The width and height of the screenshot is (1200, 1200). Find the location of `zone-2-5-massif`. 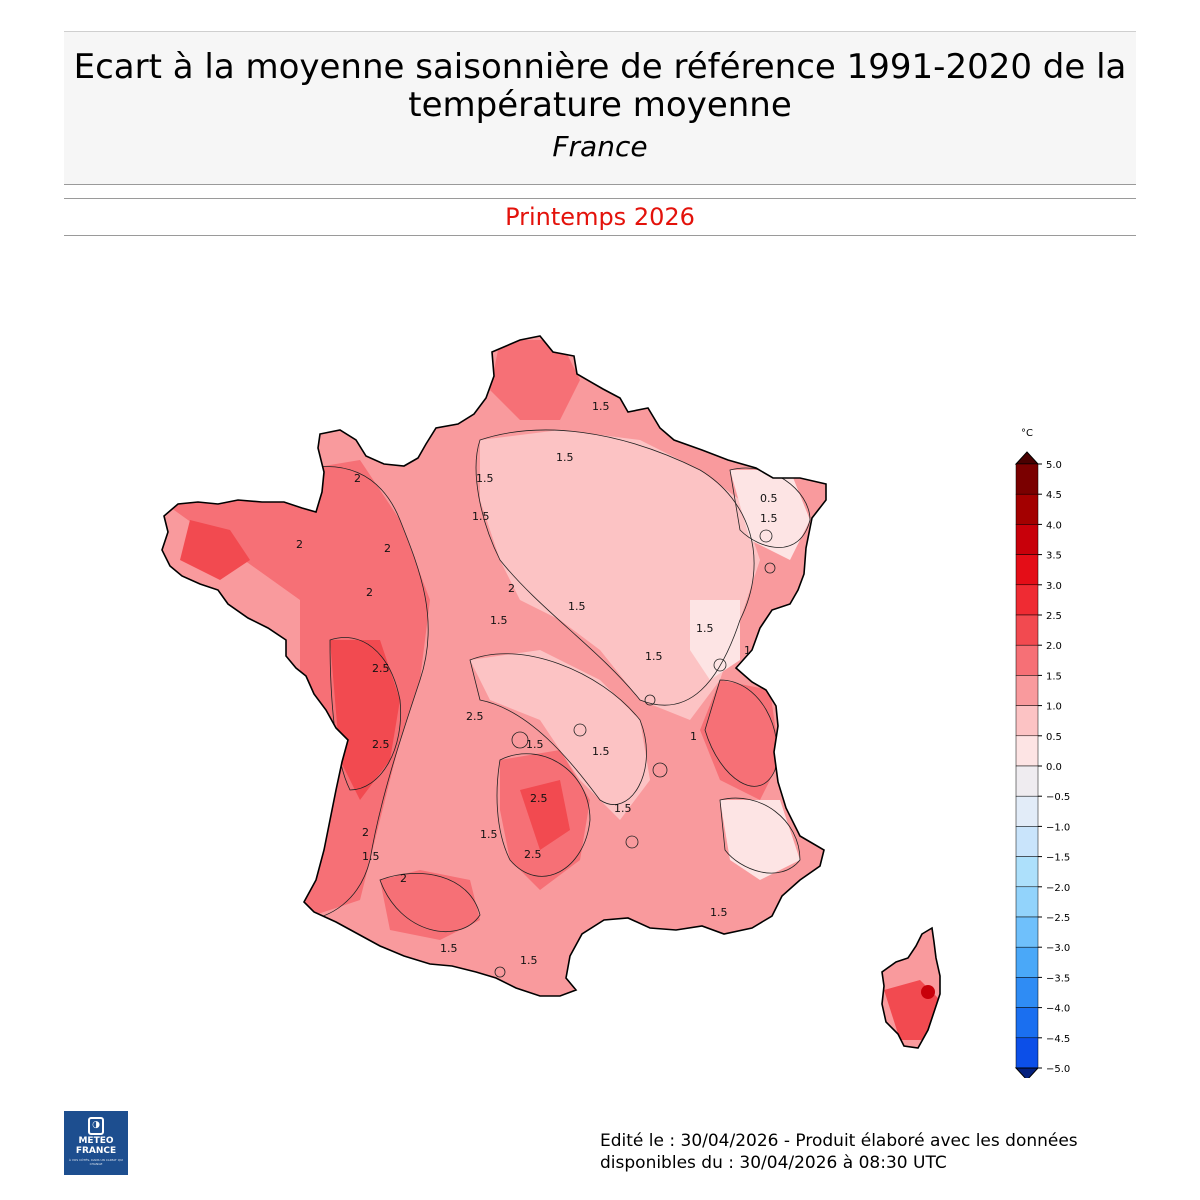

zone-2-5-massif is located at coordinates (545, 815).